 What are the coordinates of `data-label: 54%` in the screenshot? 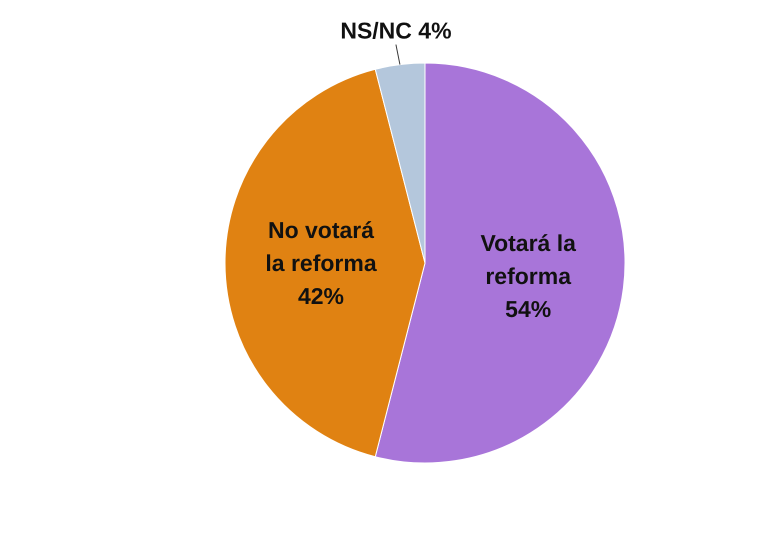 It's located at (528, 309).